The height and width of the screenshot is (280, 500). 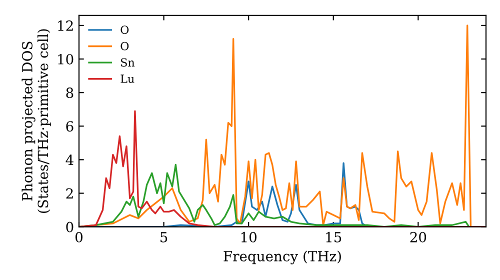 I want to click on x-axis-title: Frequency (THz), so click(x=282, y=257).